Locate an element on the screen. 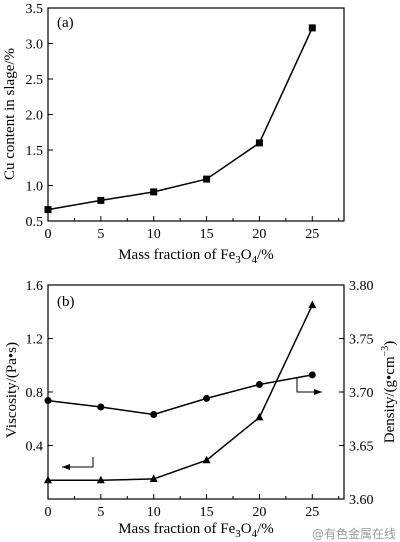 This screenshot has width=400, height=542. density-axis-arrow-head is located at coordinates (318, 392).